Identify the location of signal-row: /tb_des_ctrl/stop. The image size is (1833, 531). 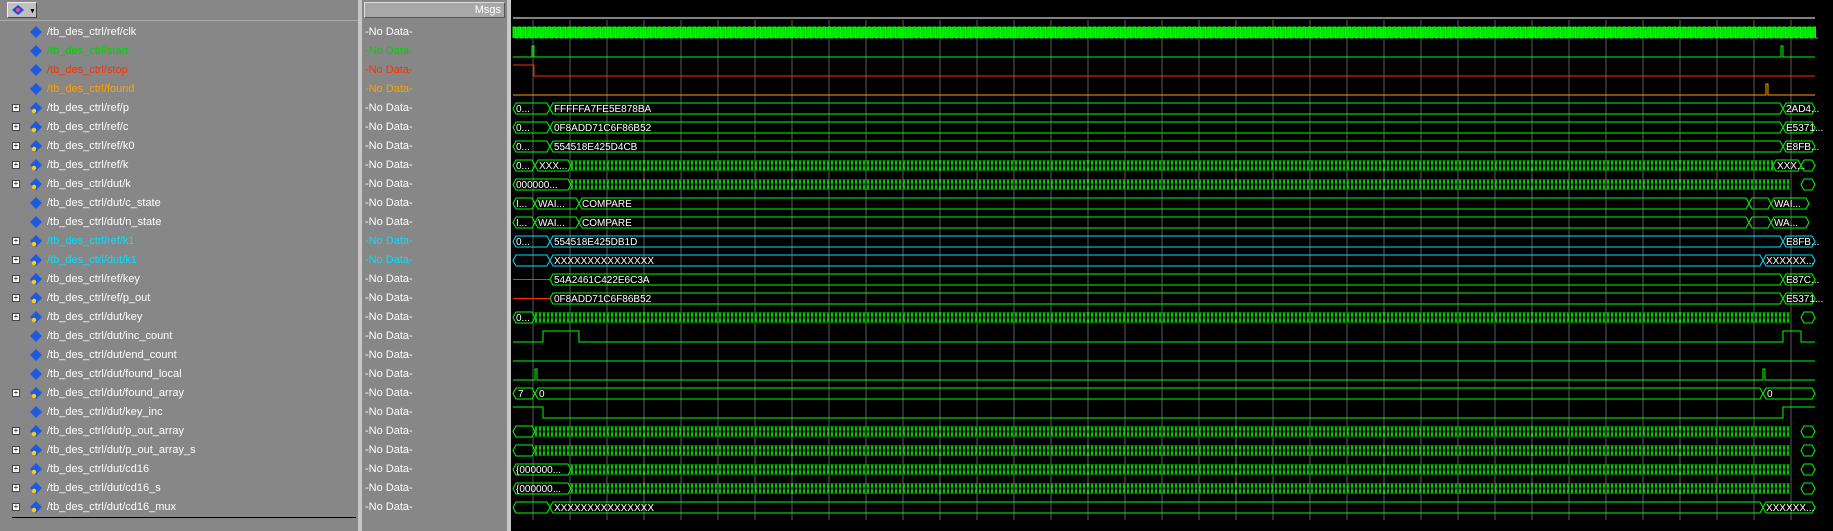
(179, 70).